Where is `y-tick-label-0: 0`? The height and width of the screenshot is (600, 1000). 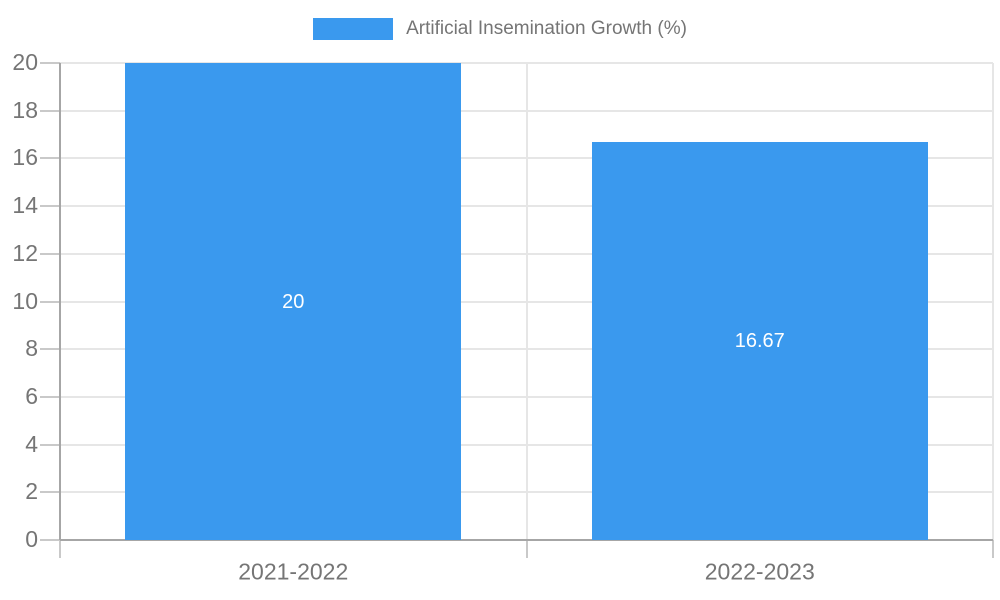
y-tick-label-0: 0 is located at coordinates (31, 539).